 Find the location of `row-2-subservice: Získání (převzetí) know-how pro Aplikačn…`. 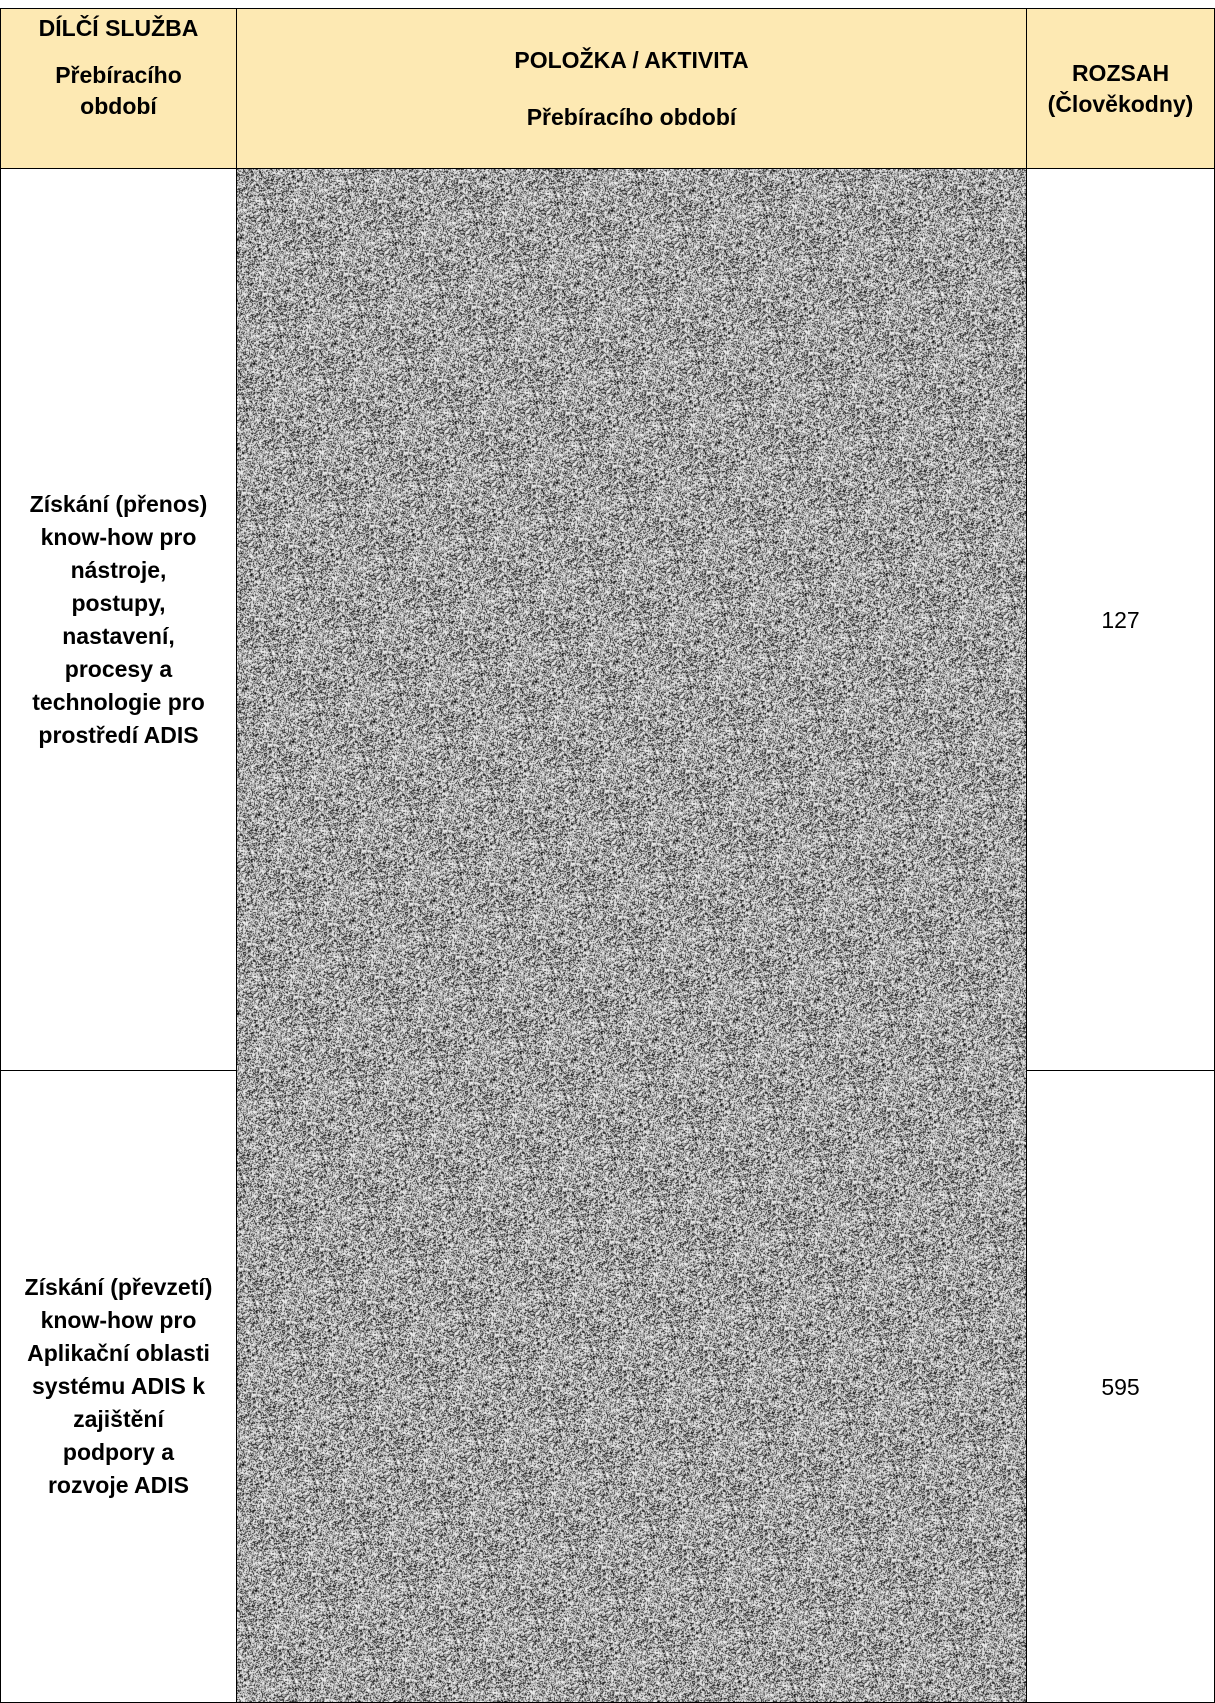

row-2-subservice: Získání (převzetí) know-how pro Aplikačn… is located at coordinates (118, 1386).